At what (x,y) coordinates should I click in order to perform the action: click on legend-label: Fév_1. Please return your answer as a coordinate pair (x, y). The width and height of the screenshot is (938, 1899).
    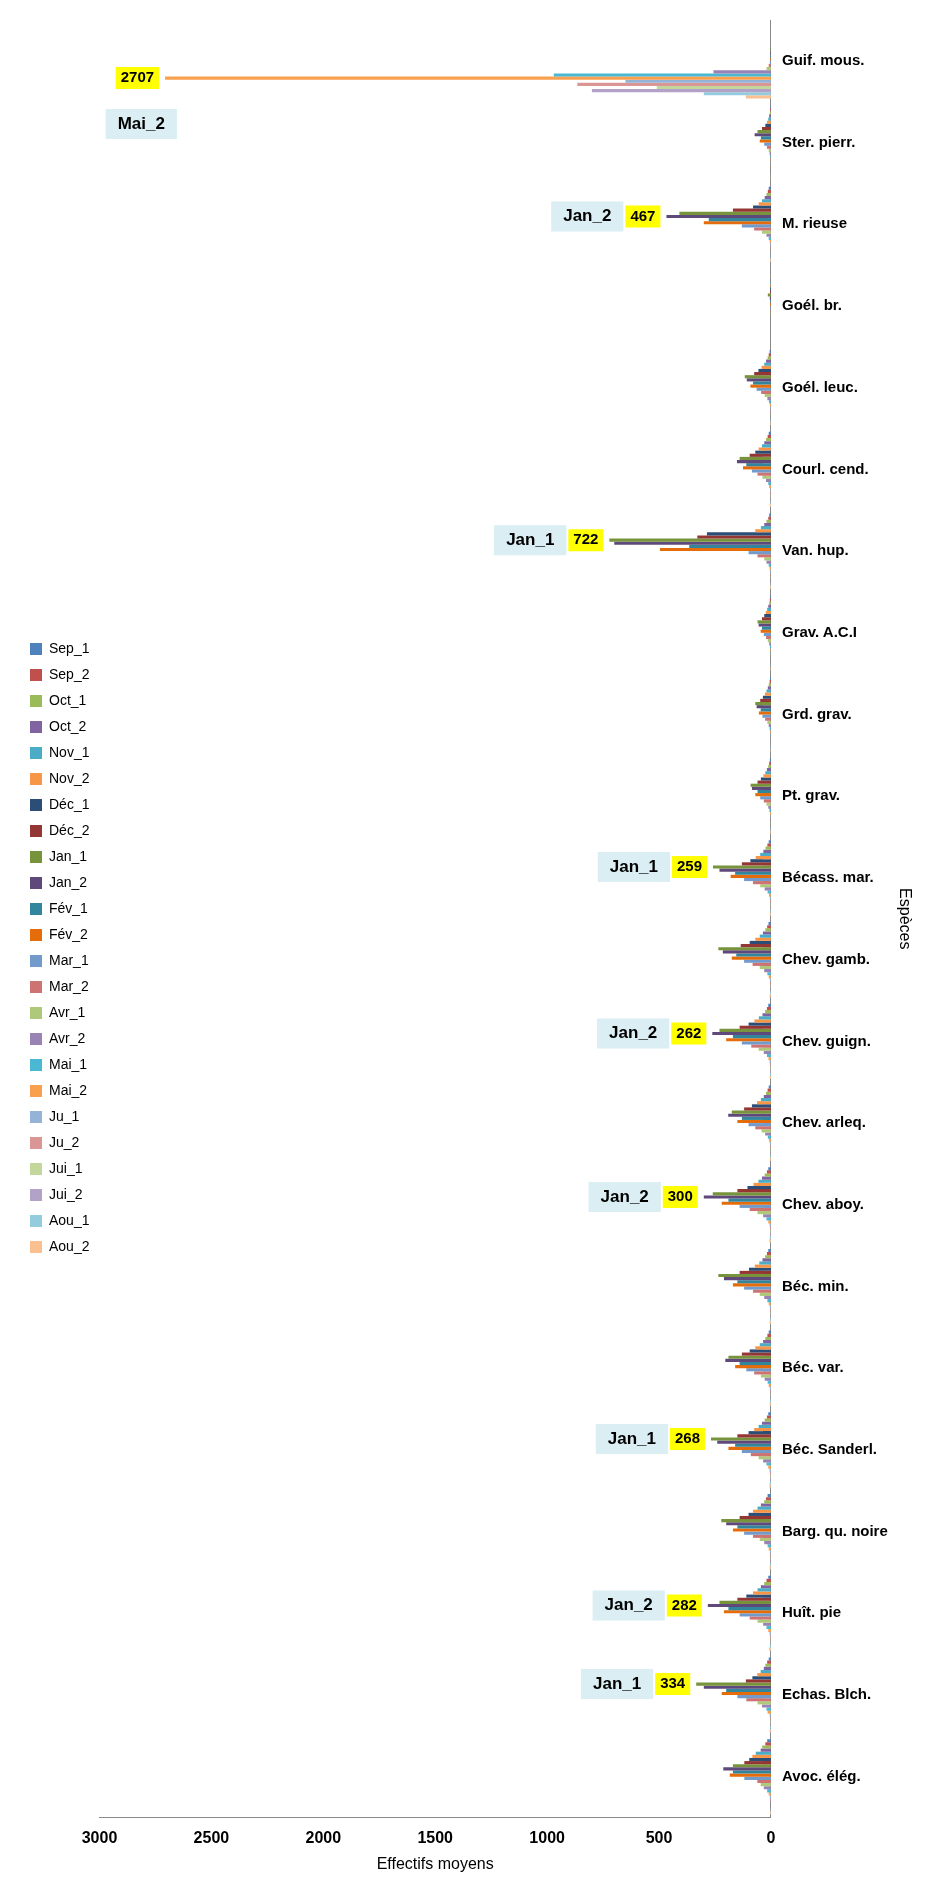
    Looking at the image, I should click on (69, 907).